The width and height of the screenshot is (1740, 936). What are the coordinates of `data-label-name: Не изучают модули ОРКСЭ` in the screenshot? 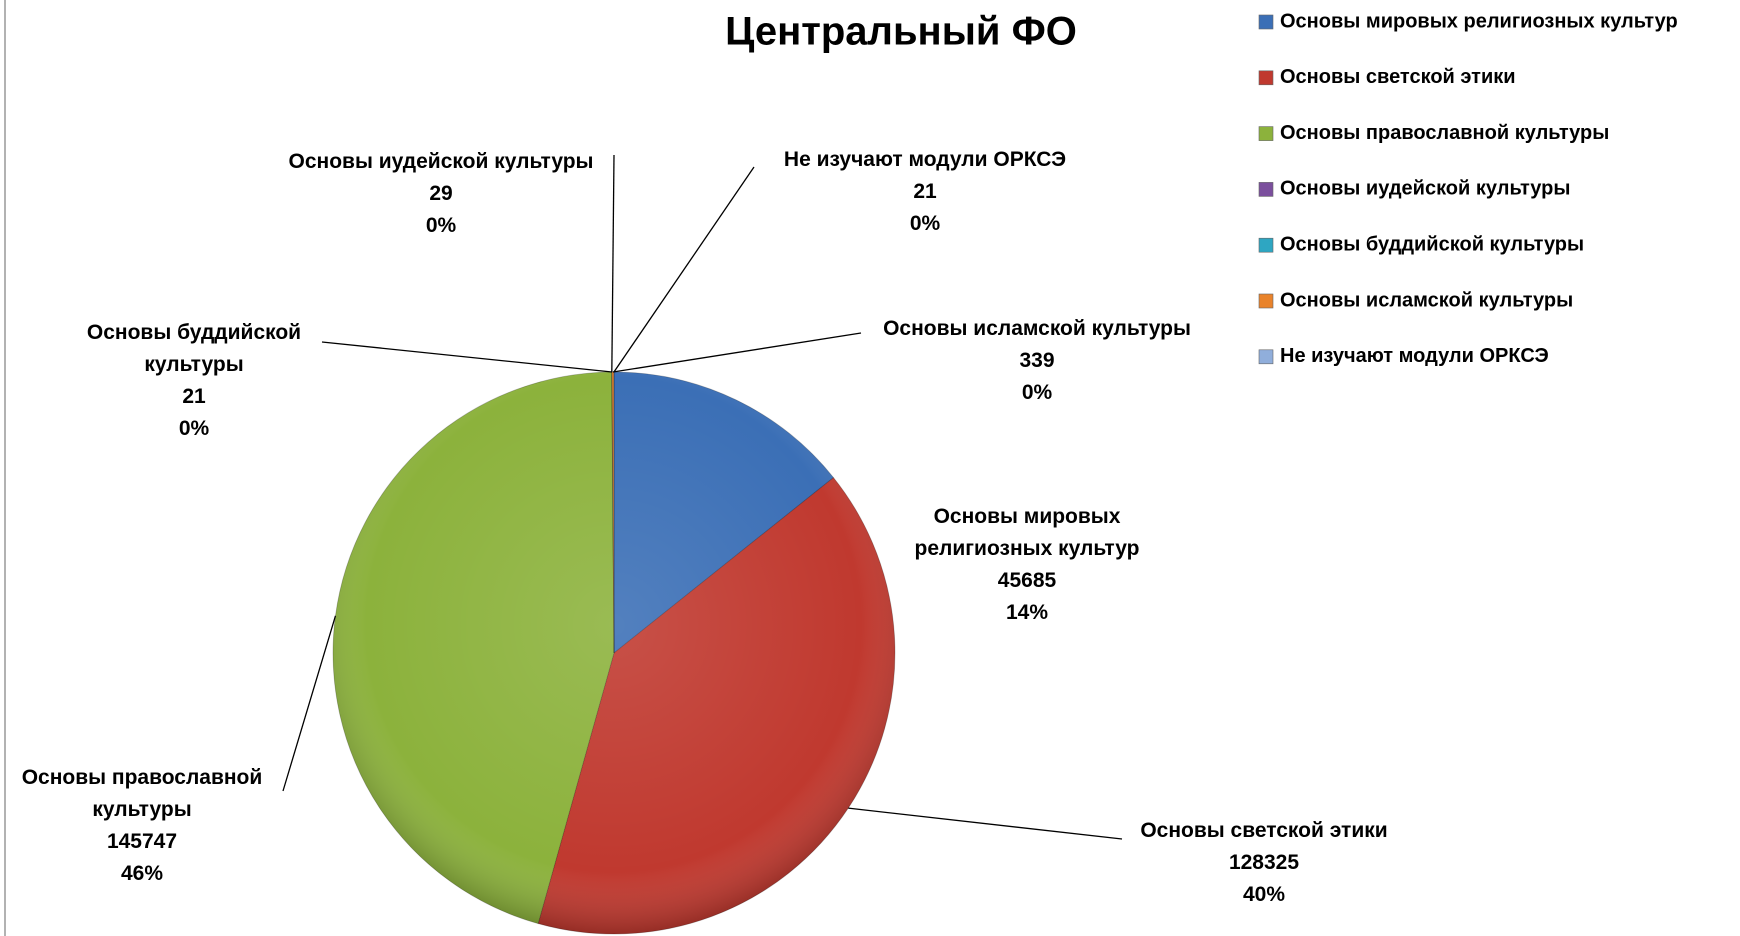 It's located at (925, 159).